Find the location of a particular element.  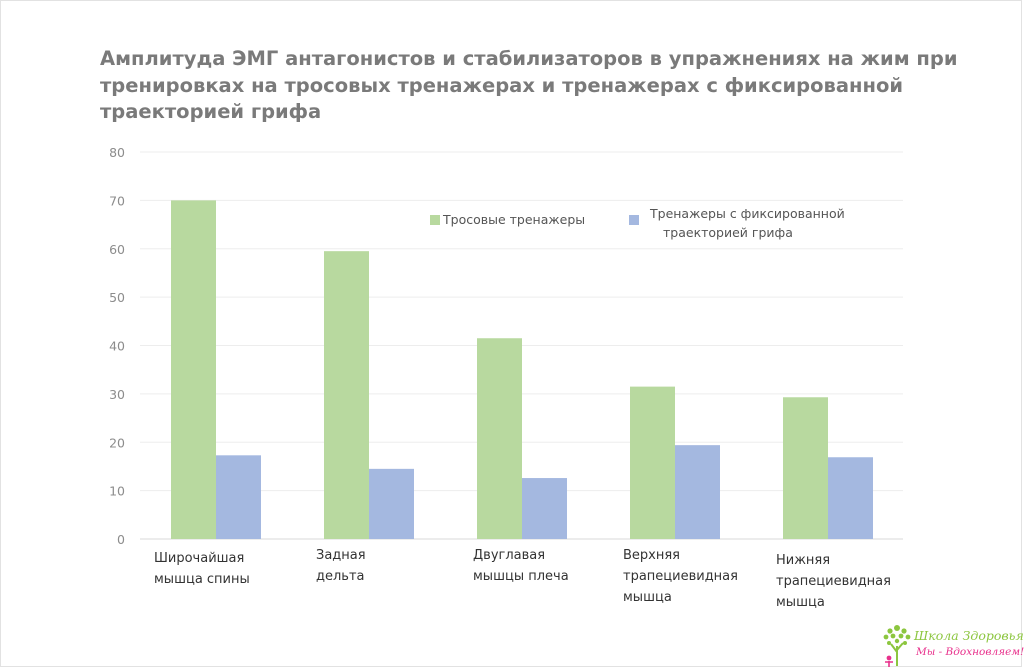

x-category-label: Широчайшая мышца спины is located at coordinates (202, 569).